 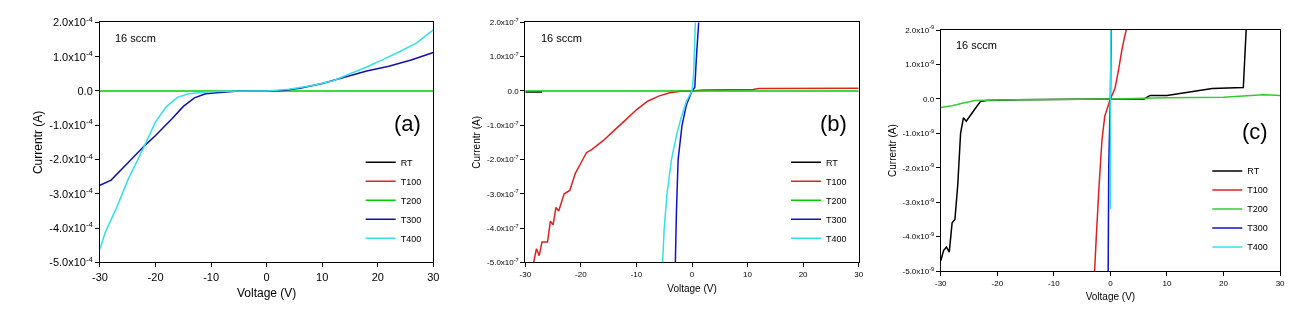 What do you see at coordinates (503, 193) in the screenshot?
I see `y-tick-label: -3.0x10$^{-7}$` at bounding box center [503, 193].